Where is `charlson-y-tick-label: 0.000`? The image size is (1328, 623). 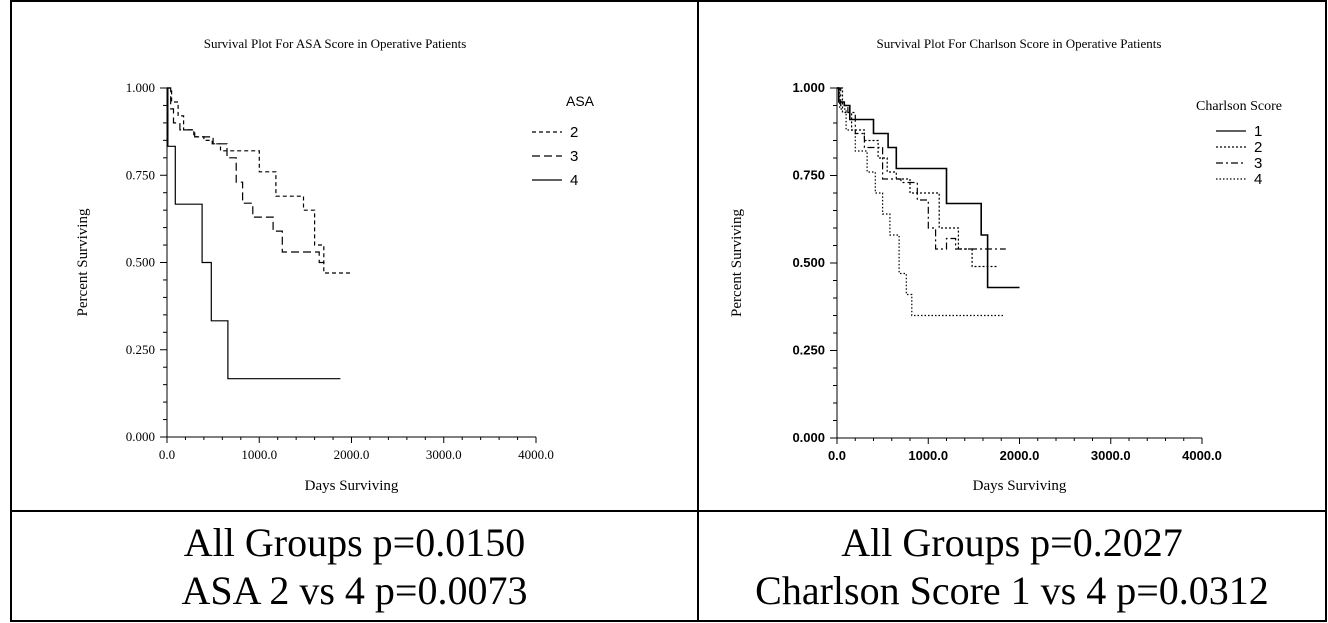
charlson-y-tick-label: 0.000 is located at coordinates (808, 437).